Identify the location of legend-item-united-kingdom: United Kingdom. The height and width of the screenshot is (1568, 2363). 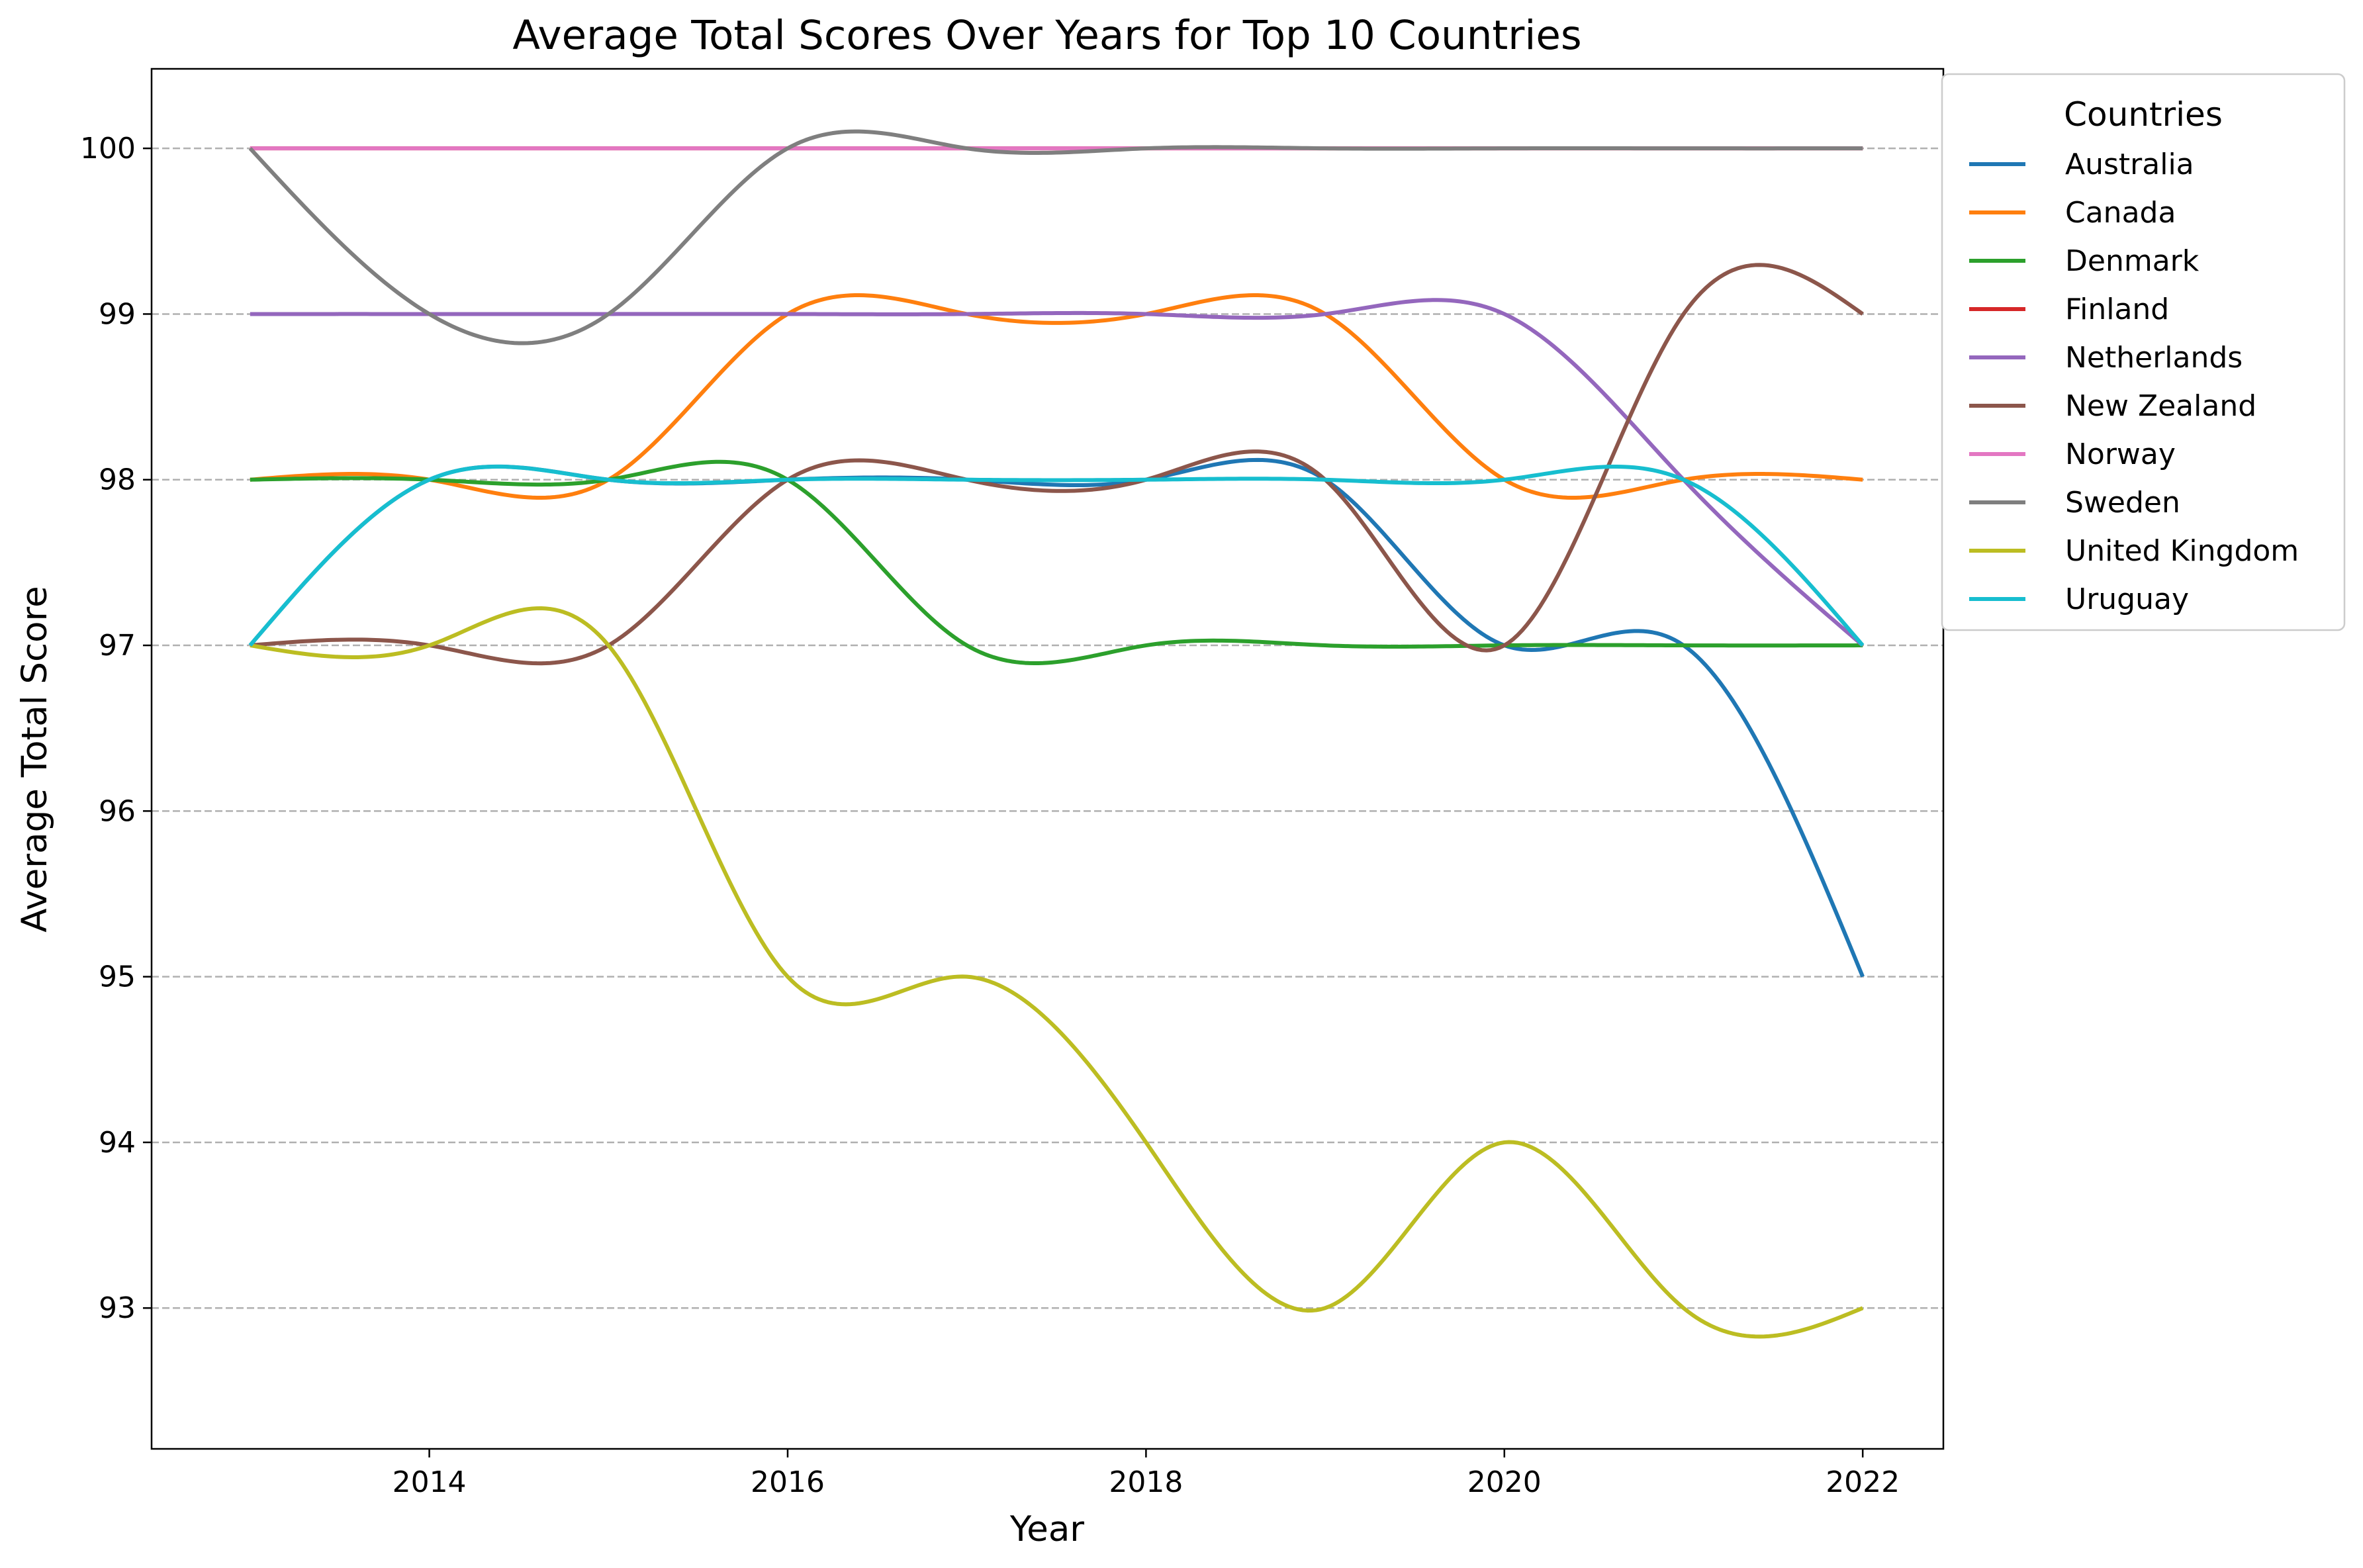
(2134, 551).